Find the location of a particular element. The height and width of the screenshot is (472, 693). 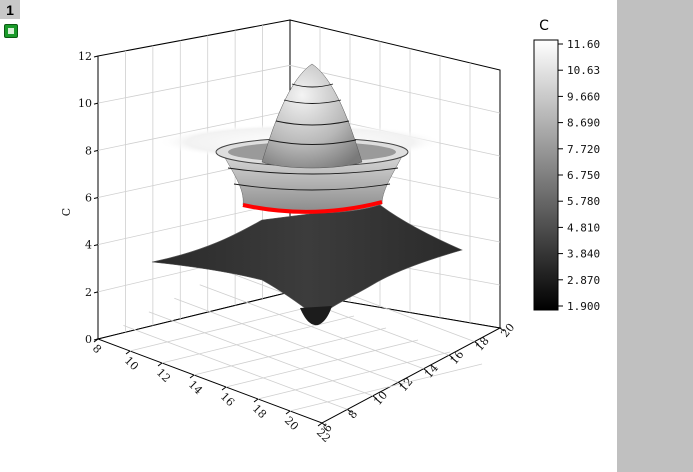

x-tick-label: 10 is located at coordinates (131, 363).